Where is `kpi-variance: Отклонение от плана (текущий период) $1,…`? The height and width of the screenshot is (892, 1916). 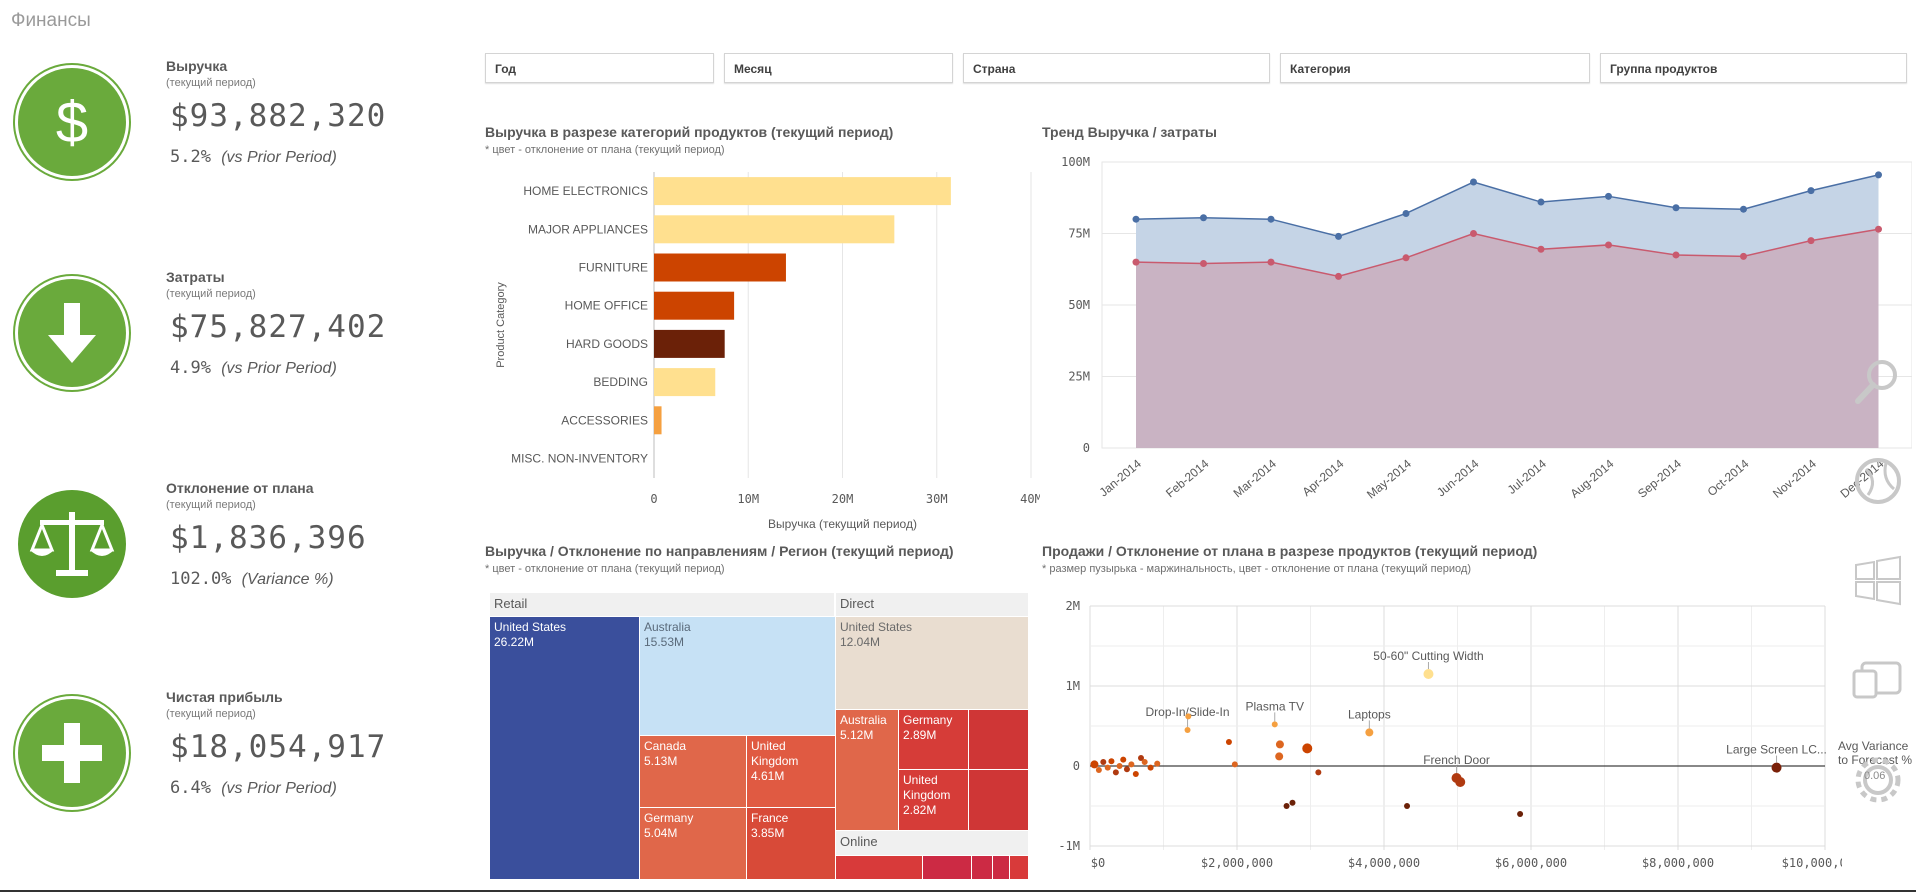 kpi-variance: Отклонение от плана (текущий период) $1,… is located at coordinates (230, 549).